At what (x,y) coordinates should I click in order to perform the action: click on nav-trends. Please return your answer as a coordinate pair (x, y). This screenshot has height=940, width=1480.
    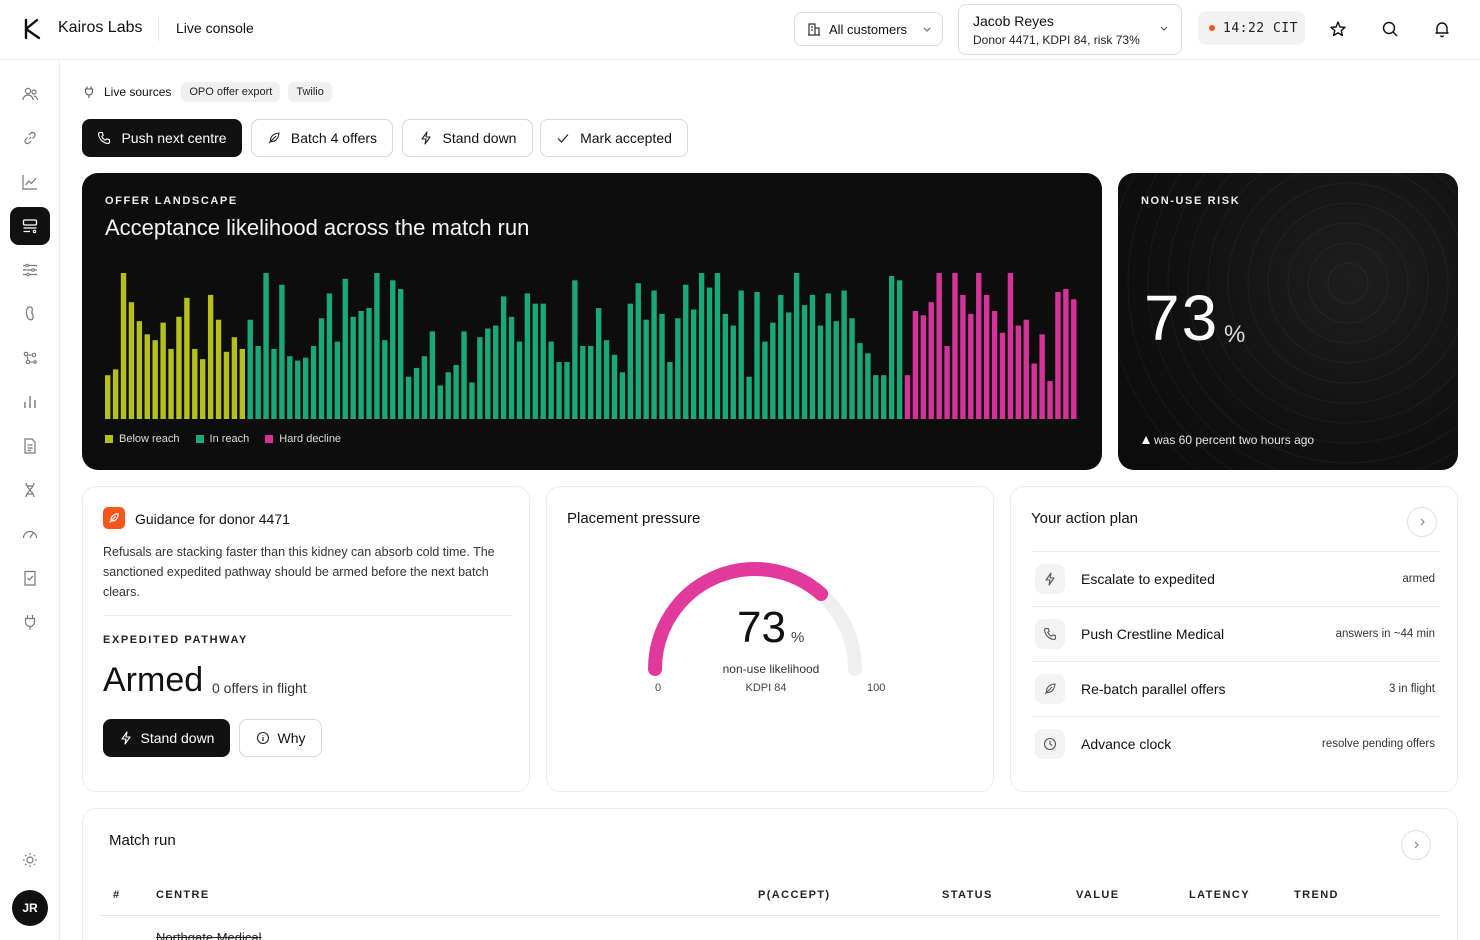
    Looking at the image, I should click on (30, 182).